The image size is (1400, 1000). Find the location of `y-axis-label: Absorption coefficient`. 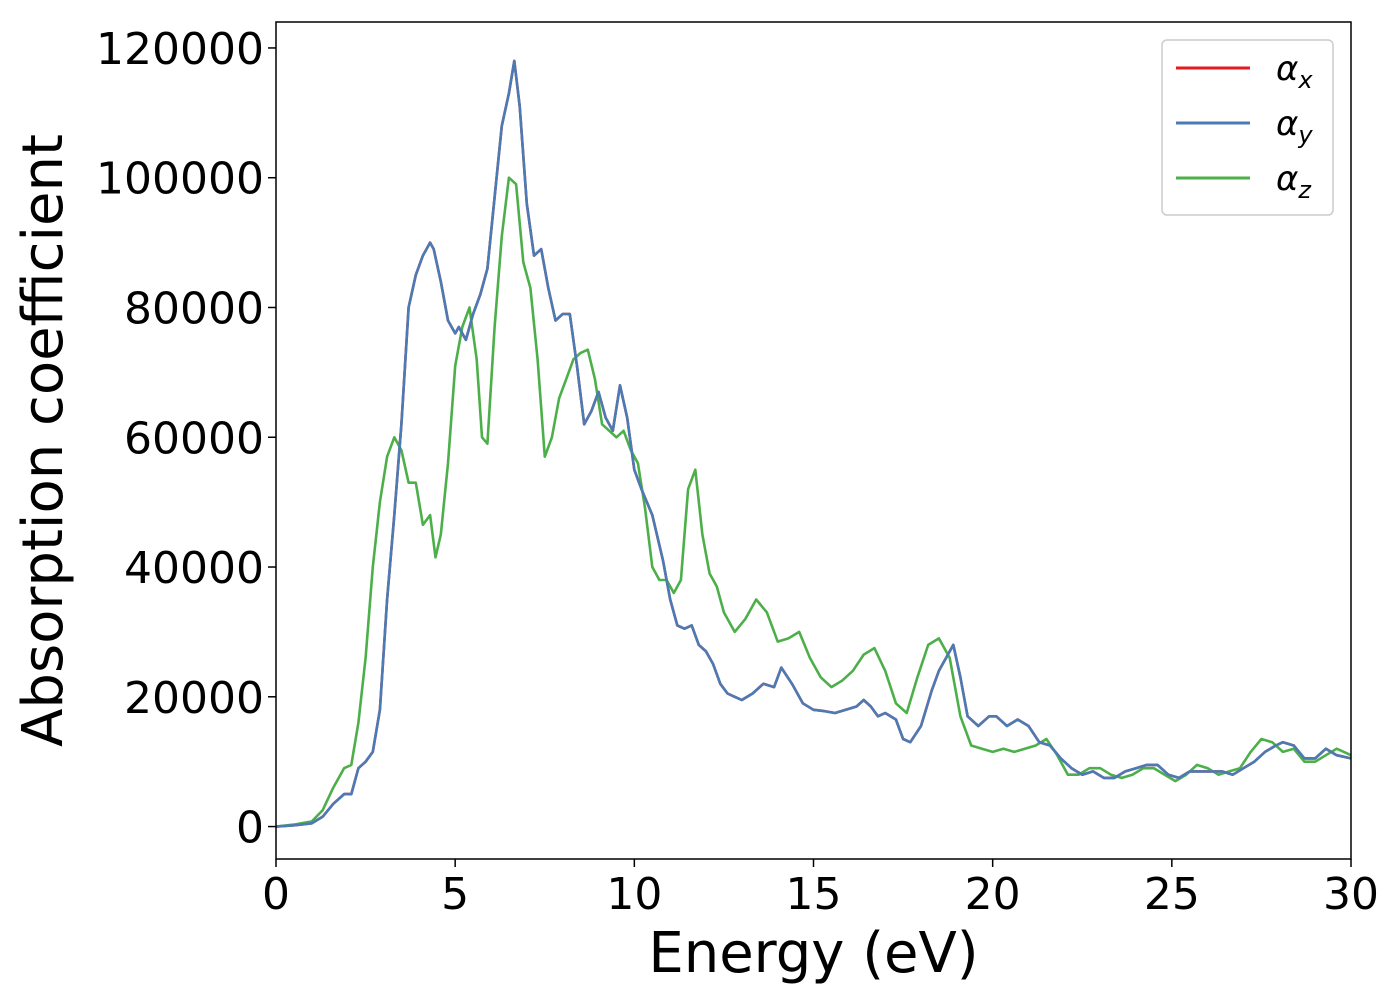

y-axis-label: Absorption coefficient is located at coordinates (43, 440).